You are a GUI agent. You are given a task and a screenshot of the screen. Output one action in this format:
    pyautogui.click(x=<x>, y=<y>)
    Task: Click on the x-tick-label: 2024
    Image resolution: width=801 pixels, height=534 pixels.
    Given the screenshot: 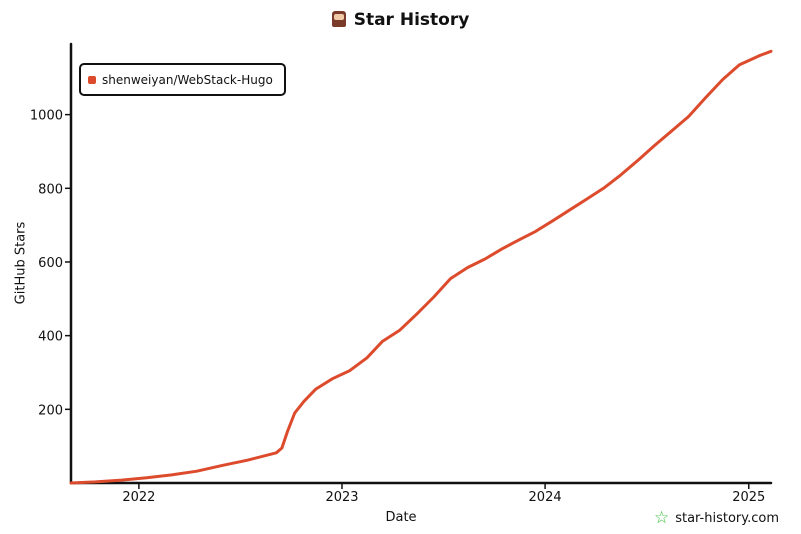 What is the action you would take?
    pyautogui.click(x=545, y=497)
    